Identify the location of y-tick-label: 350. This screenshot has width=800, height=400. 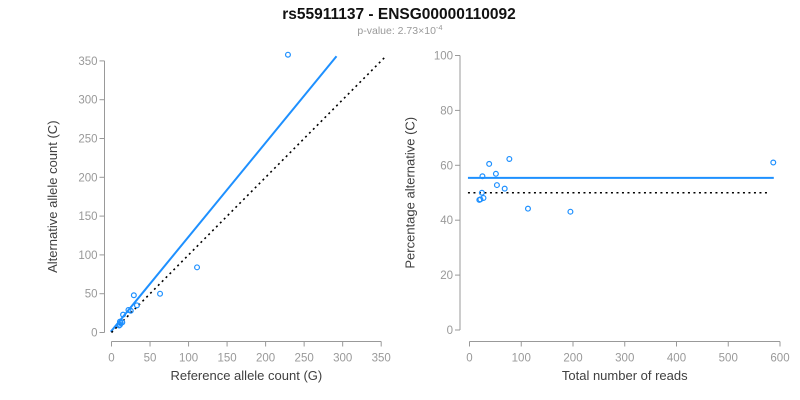
(87, 62).